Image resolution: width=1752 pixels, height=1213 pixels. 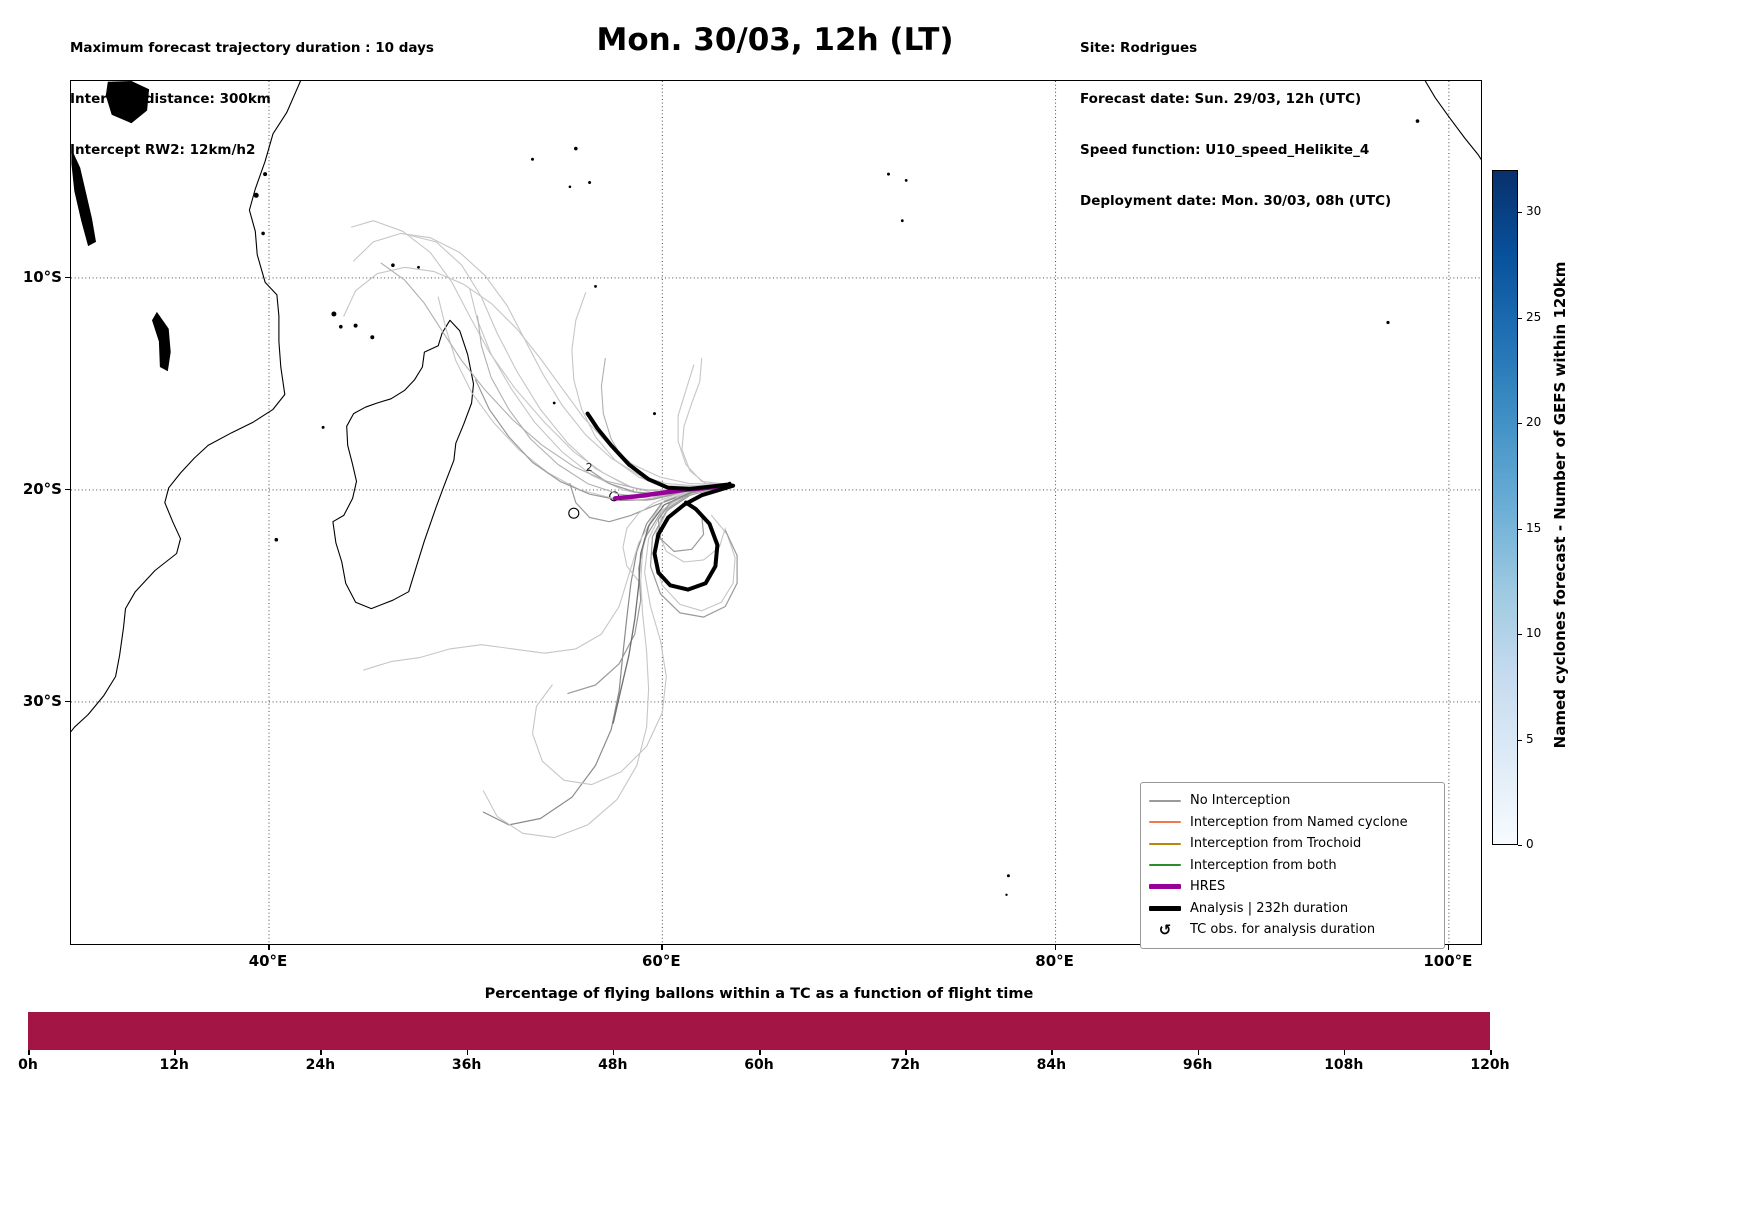 What do you see at coordinates (775, 40) in the screenshot?
I see `page-title: Mon. 30/03, 12h (LT)` at bounding box center [775, 40].